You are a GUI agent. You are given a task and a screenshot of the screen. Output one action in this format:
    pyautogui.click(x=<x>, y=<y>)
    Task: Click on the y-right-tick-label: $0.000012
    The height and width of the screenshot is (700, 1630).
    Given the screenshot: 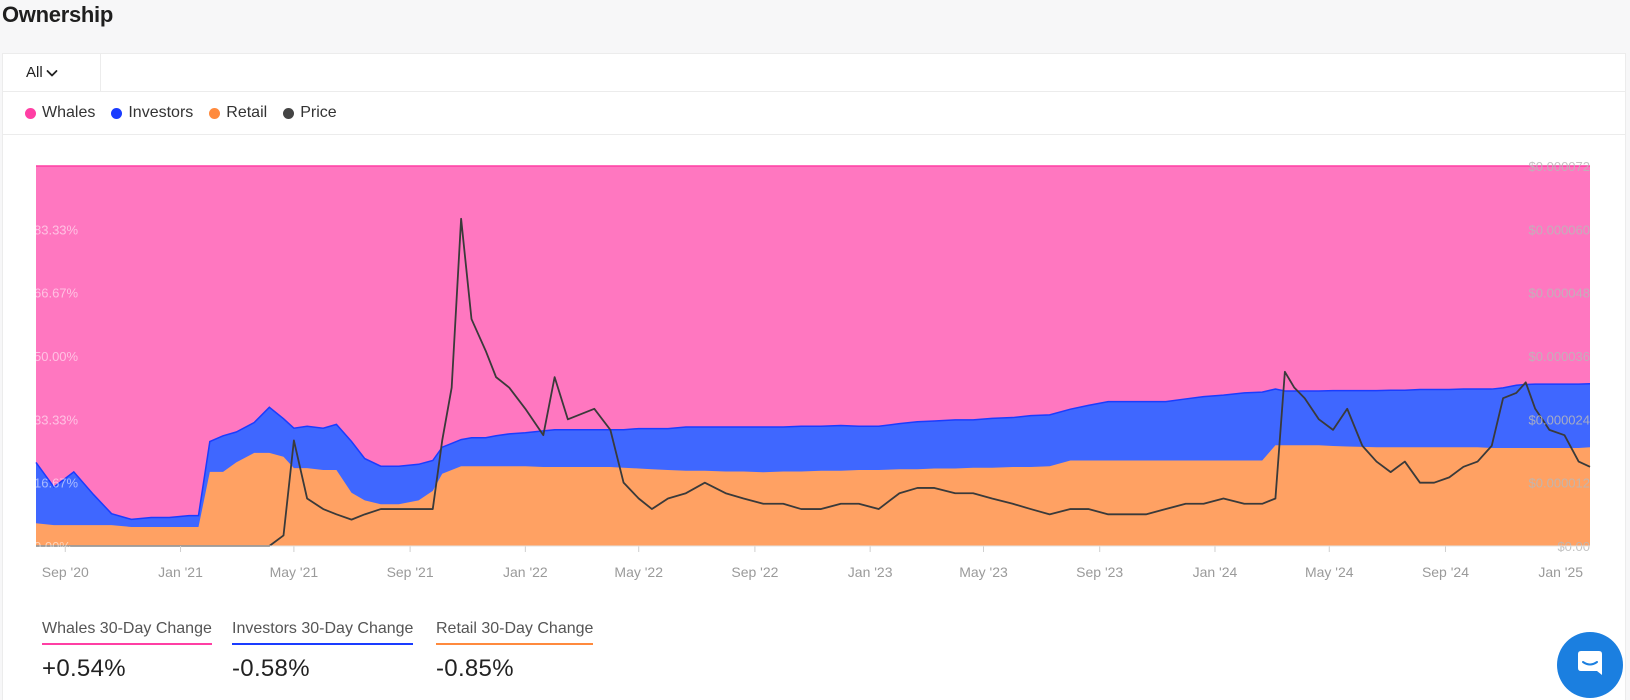 What is the action you would take?
    pyautogui.click(x=1559, y=483)
    